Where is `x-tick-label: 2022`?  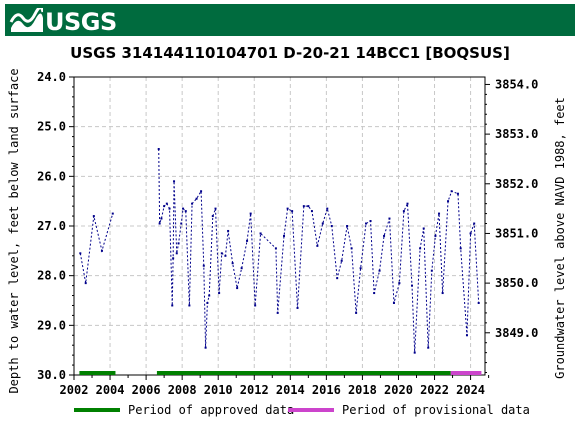
x-tick-label: 2022 is located at coordinates (434, 390).